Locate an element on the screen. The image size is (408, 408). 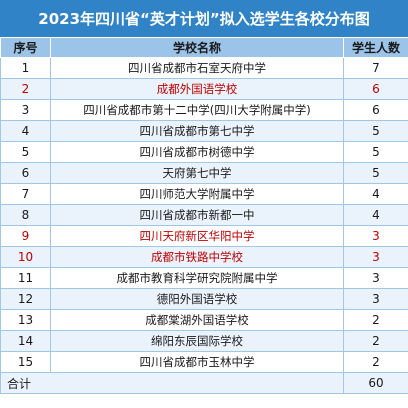
school-name: 成都棠湖外国语学校 is located at coordinates (197, 320).